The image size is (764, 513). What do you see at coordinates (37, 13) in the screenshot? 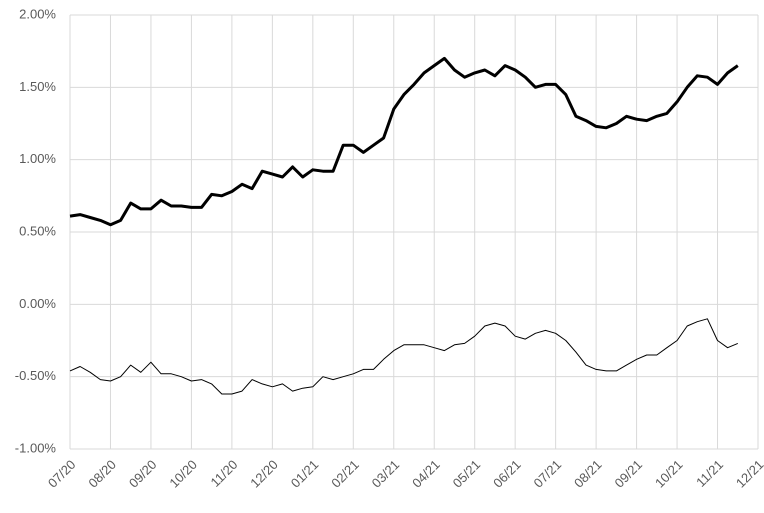
I see `y-tick-label: 2.00%` at bounding box center [37, 13].